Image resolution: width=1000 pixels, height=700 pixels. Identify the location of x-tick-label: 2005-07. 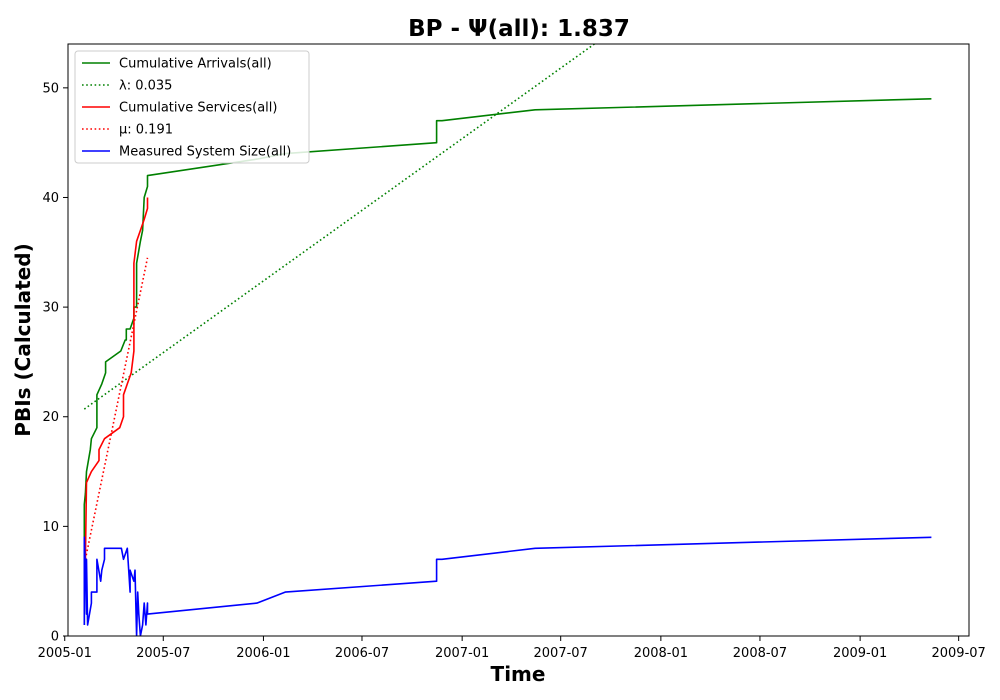
(163, 653).